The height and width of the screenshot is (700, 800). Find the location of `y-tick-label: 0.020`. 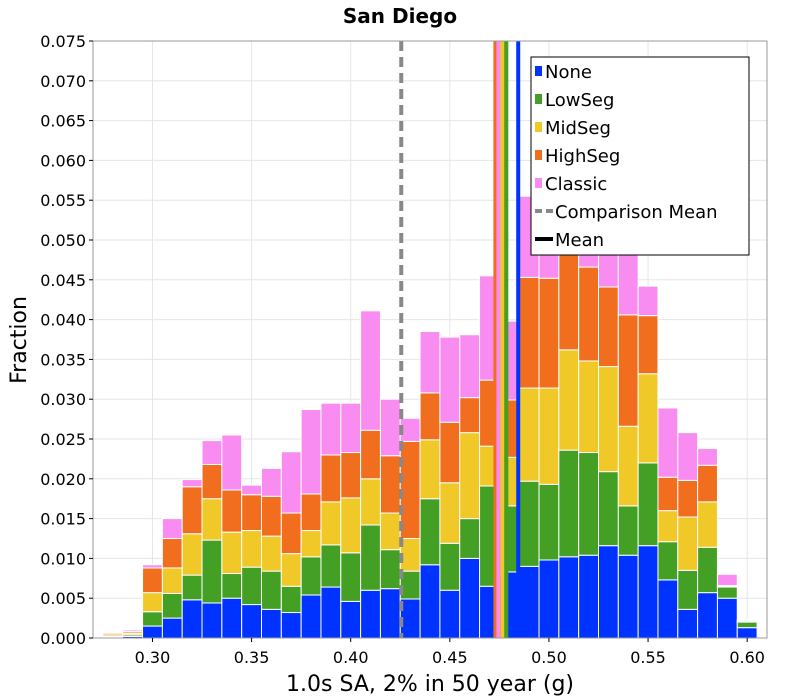

y-tick-label: 0.020 is located at coordinates (63, 479).